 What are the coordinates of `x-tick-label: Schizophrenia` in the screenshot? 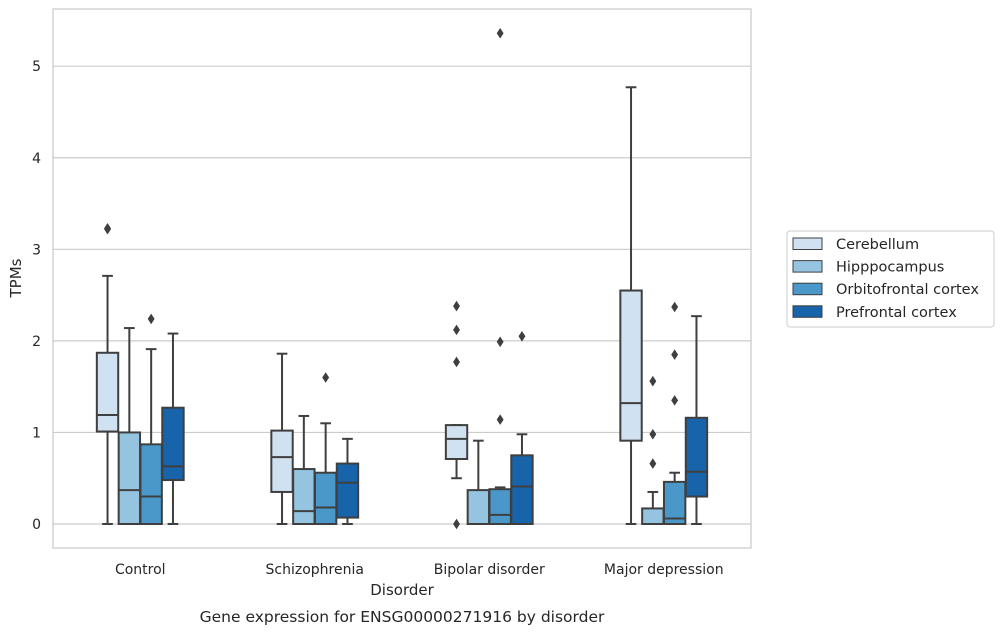 It's located at (315, 570).